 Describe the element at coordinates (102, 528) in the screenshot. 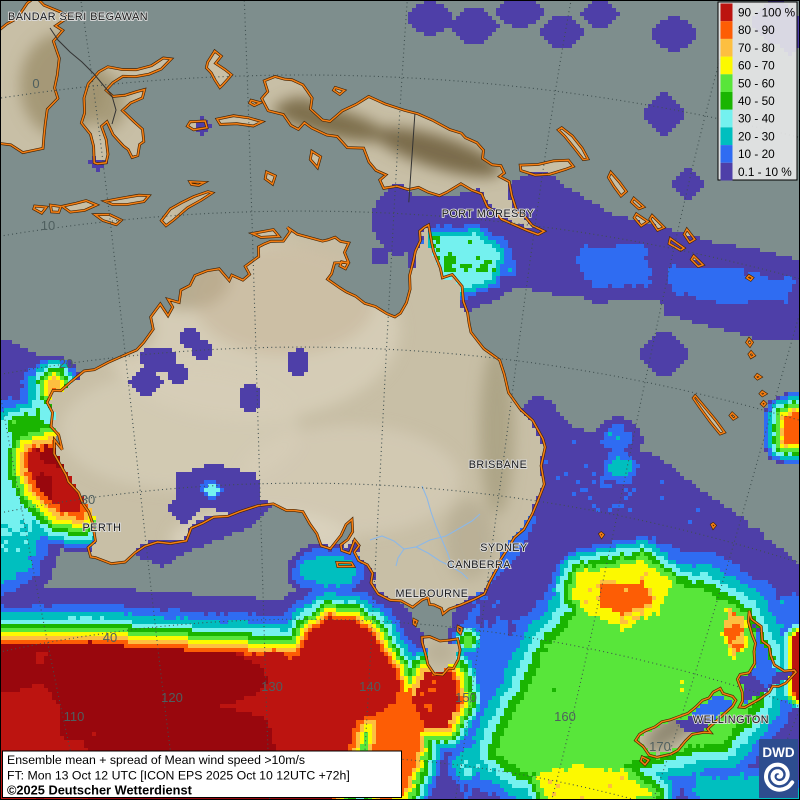

I see `svg-text: PERTH` at that location.